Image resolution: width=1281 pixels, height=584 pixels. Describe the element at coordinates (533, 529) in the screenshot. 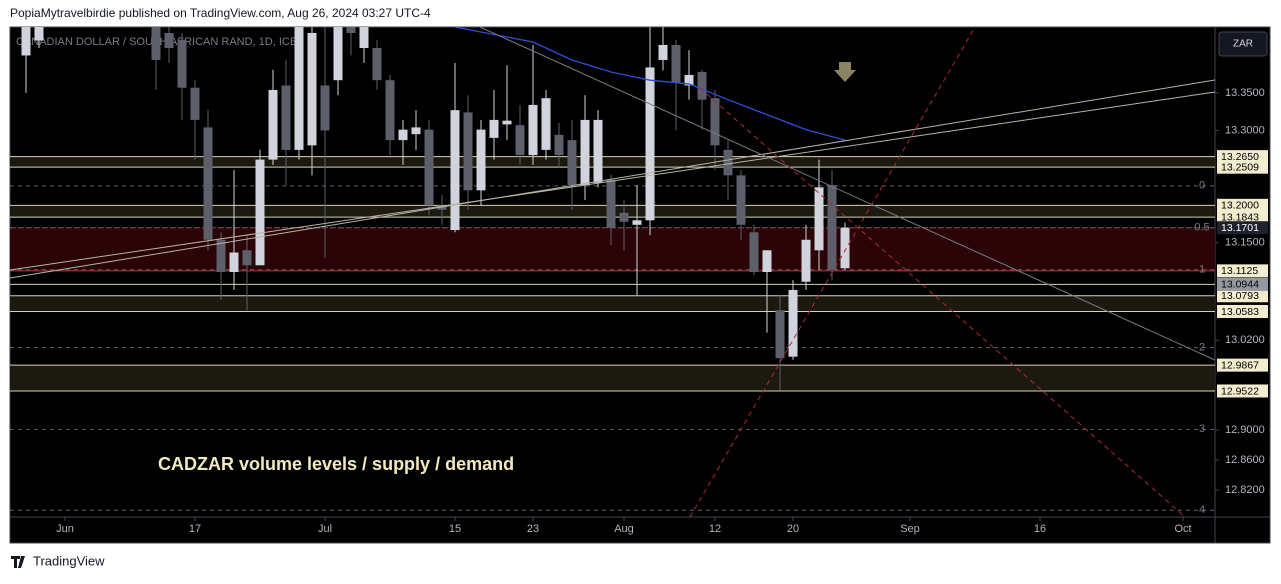

I see `x-tick-label: 23` at that location.